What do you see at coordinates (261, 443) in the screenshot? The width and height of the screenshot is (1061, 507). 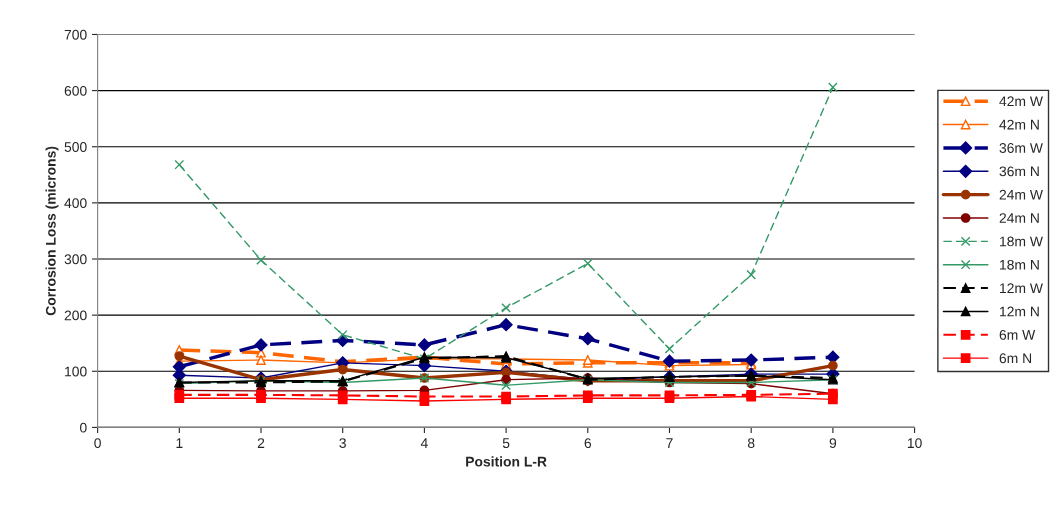 I see `x-tick-label: 2` at bounding box center [261, 443].